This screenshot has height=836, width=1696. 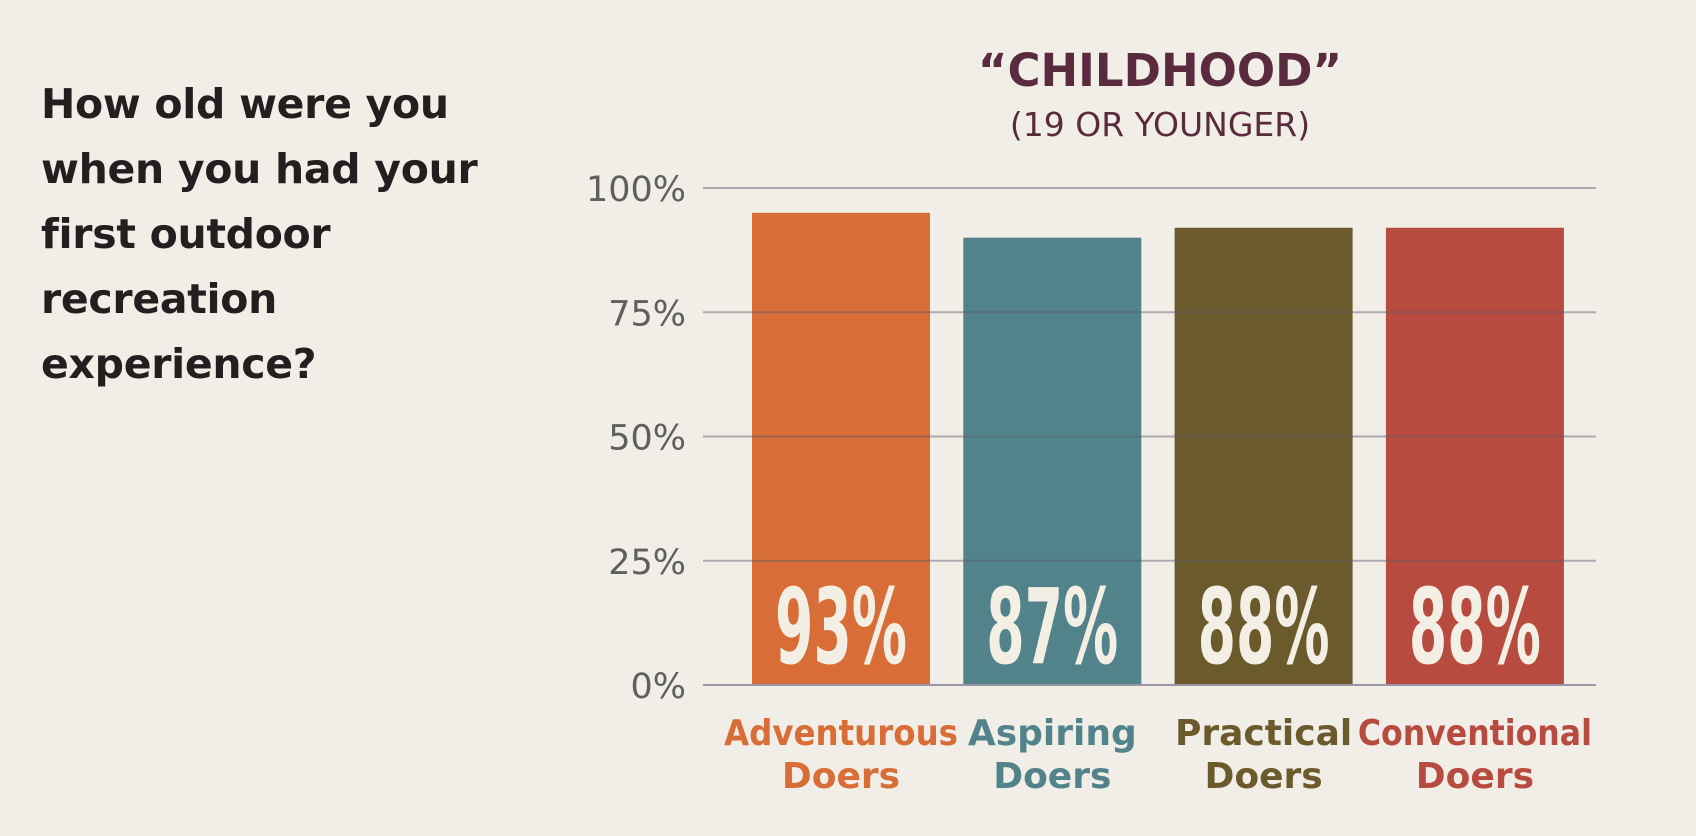 What do you see at coordinates (1263, 733) in the screenshot?
I see `category-label-practical-line1: Practical` at bounding box center [1263, 733].